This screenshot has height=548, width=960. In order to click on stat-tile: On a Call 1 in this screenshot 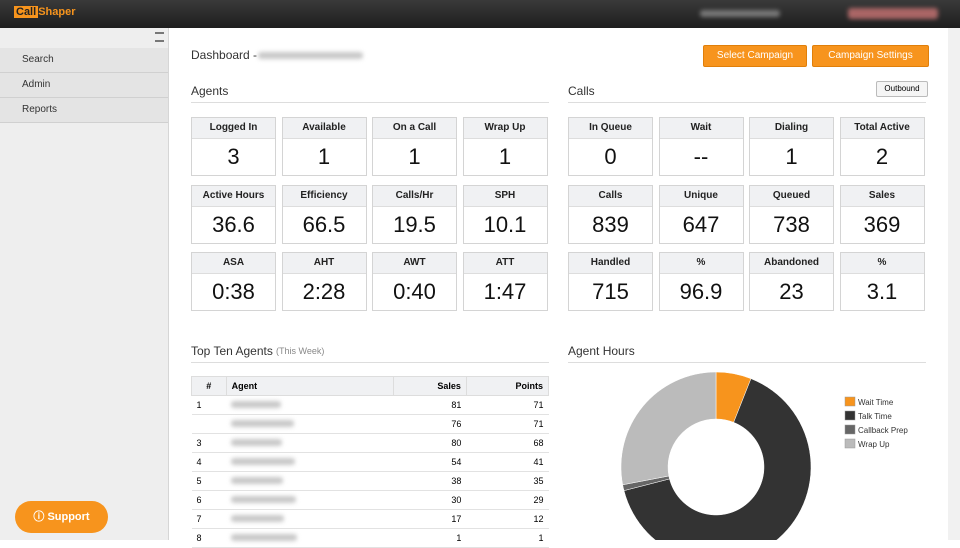, I will do `click(414, 146)`.